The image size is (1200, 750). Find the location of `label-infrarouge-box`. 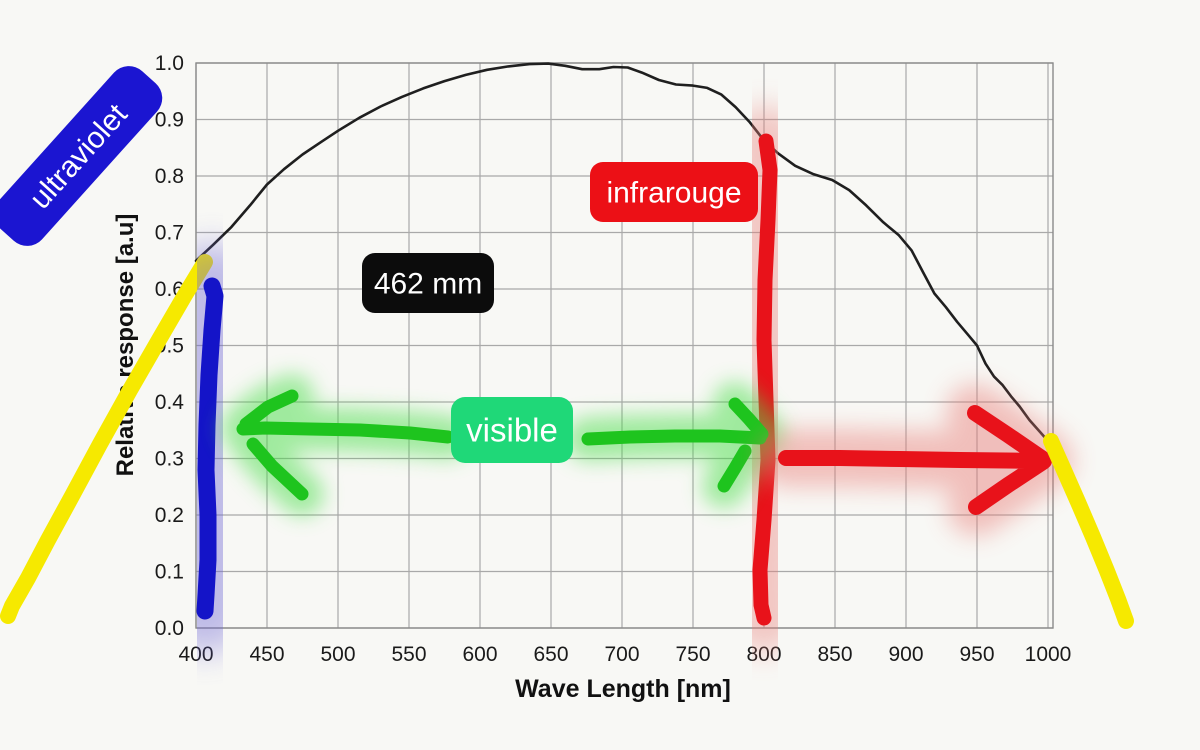

label-infrarouge-box is located at coordinates (674, 192).